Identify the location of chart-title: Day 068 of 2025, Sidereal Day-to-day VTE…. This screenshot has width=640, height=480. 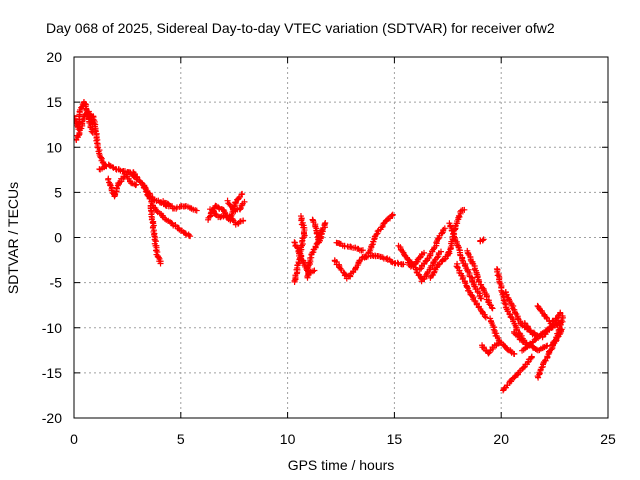
(300, 28).